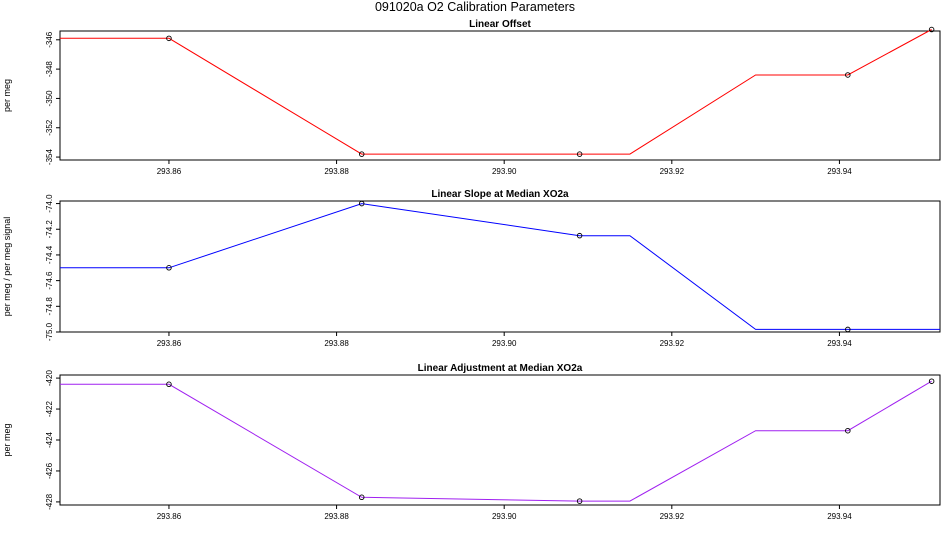  Describe the element at coordinates (49, 331) in the screenshot. I see `y-tick-label: -75.0` at that location.